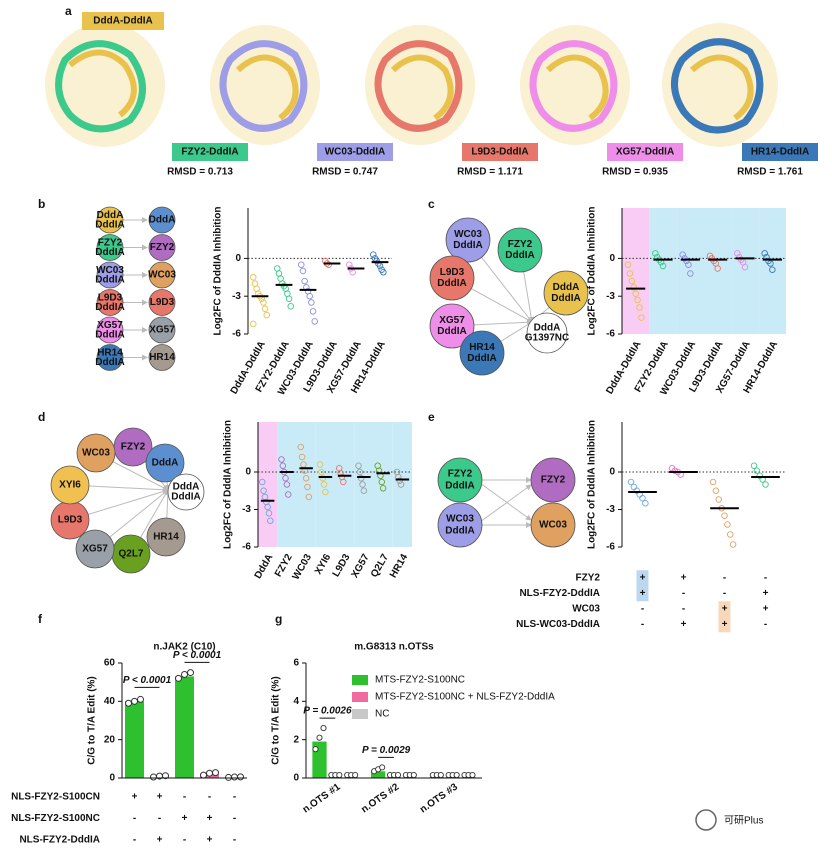 This screenshot has height=854, width=832. What do you see at coordinates (92, 720) in the screenshot?
I see `y-axis-label: C/G to T/A Edit (%)` at bounding box center [92, 720].